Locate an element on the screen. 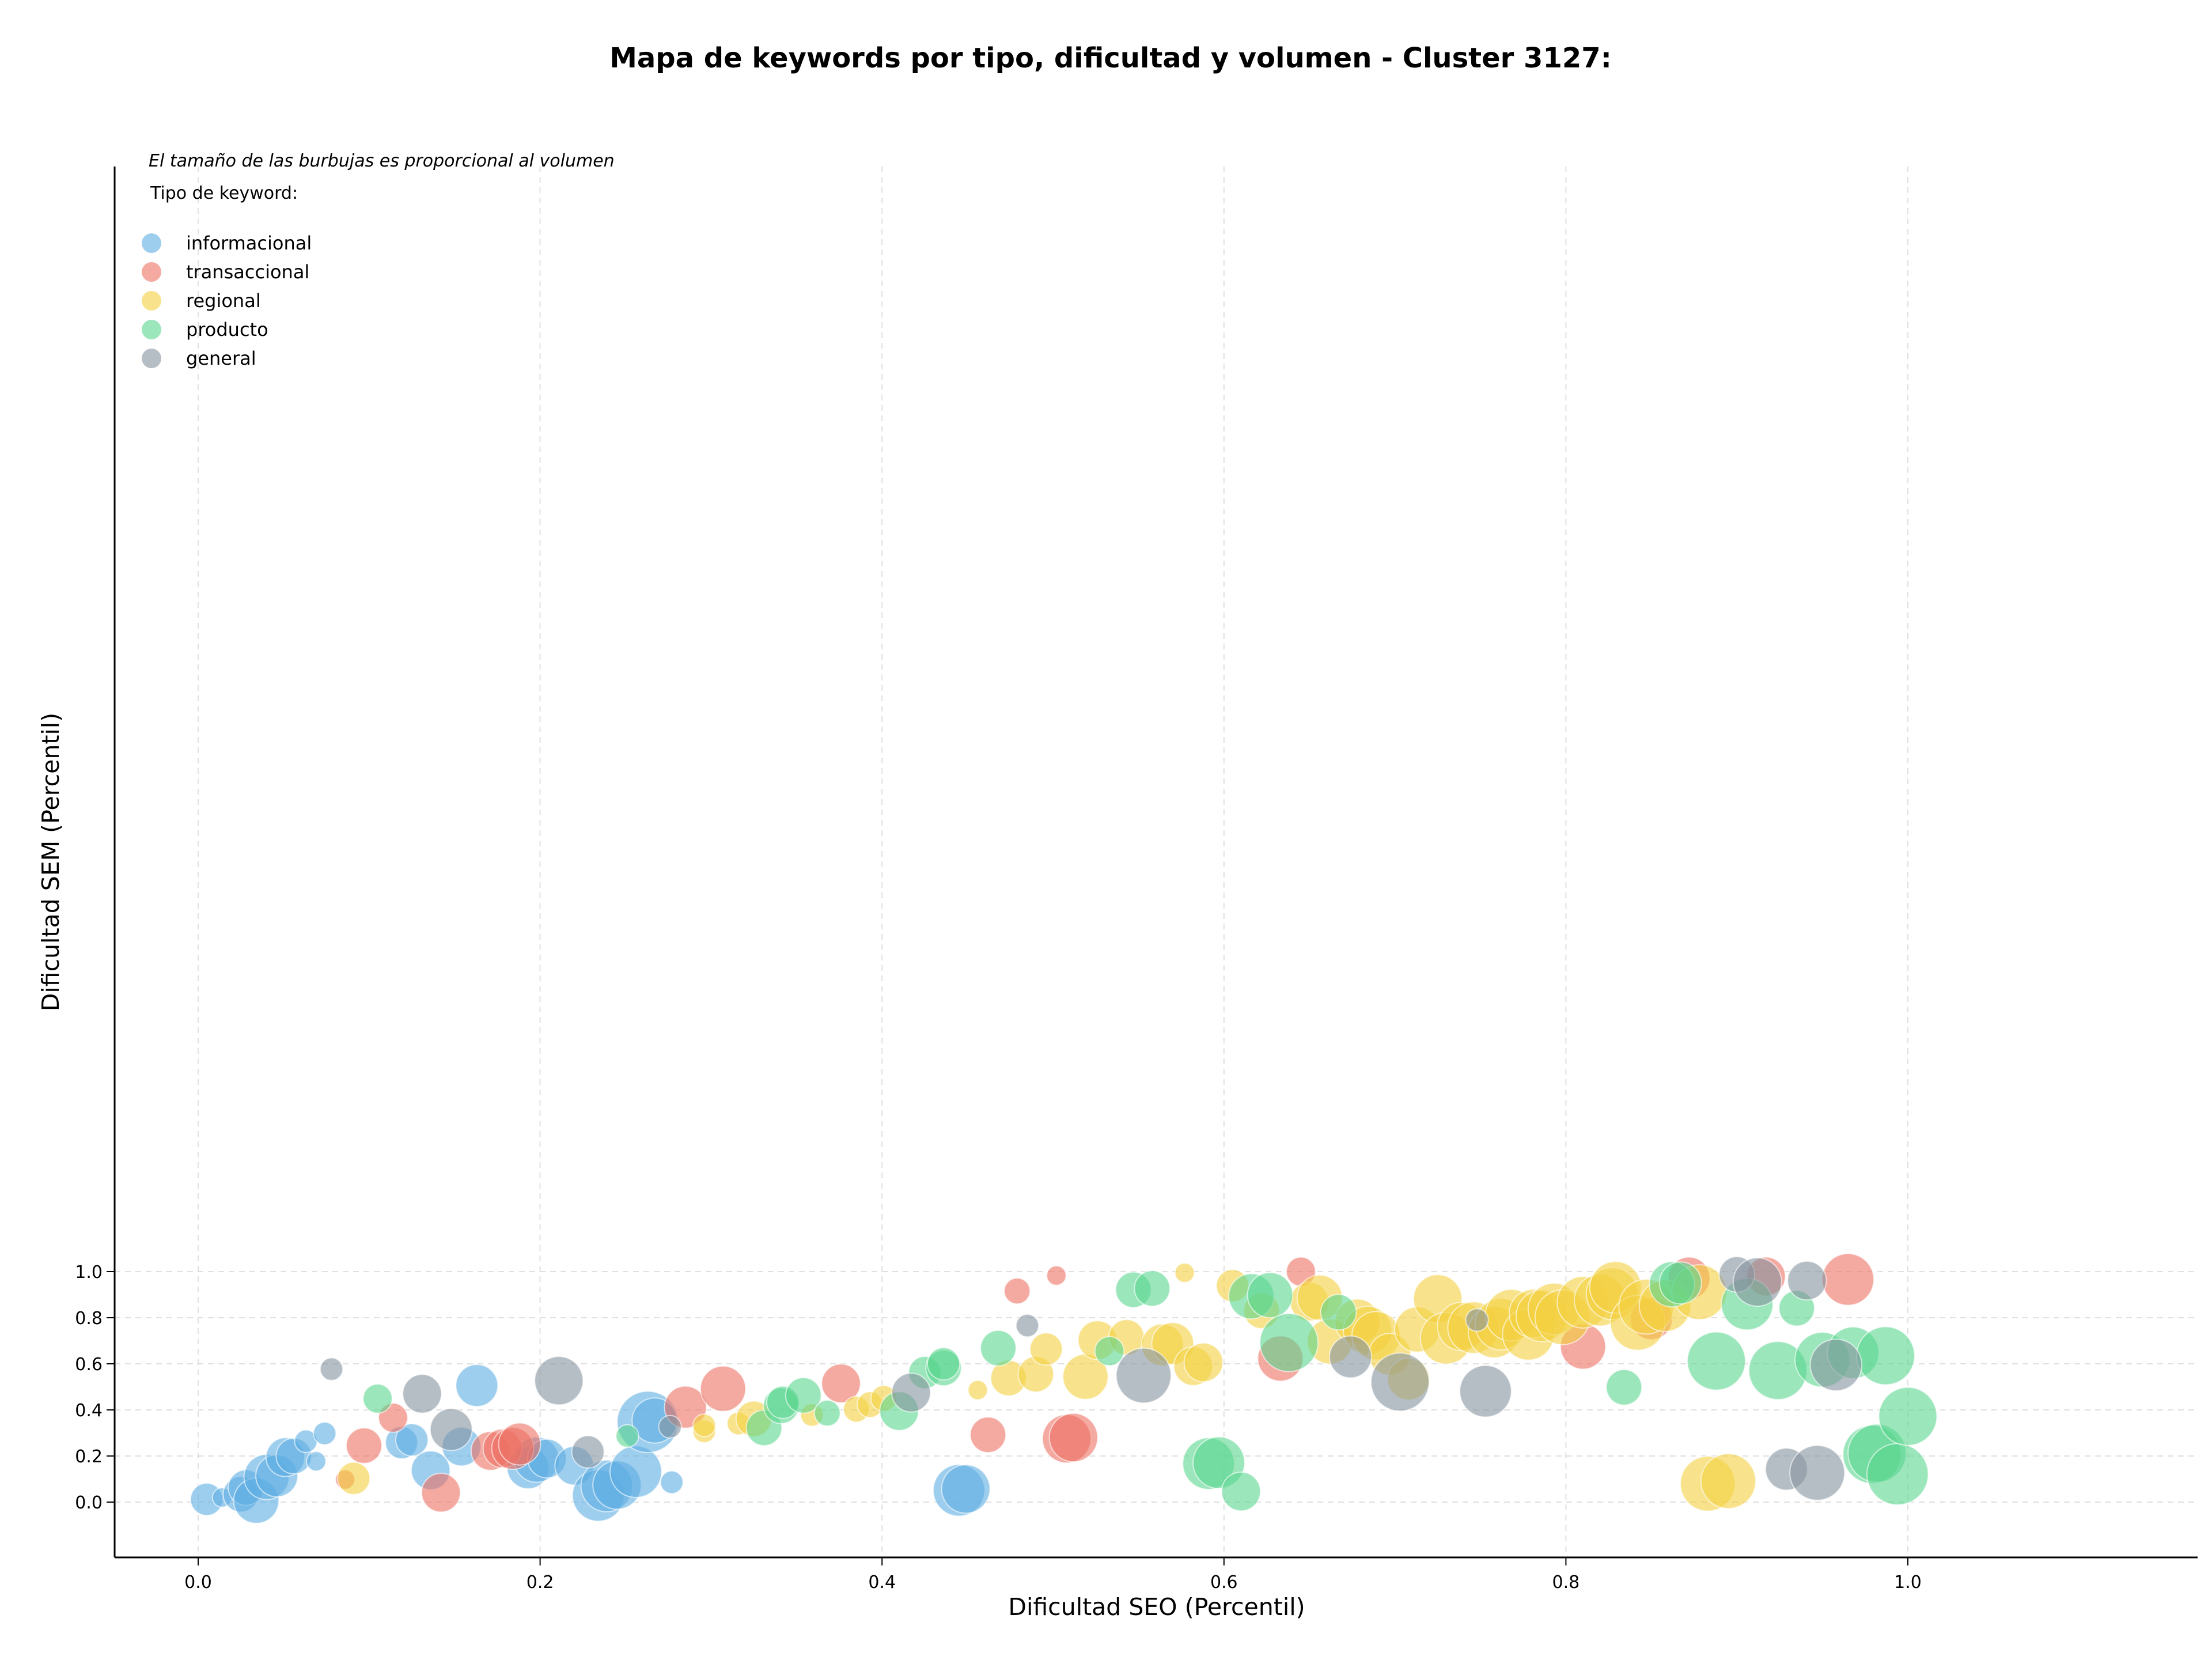 This screenshot has width=2212, height=1664. series-informacional is located at coordinates (590, 1444).